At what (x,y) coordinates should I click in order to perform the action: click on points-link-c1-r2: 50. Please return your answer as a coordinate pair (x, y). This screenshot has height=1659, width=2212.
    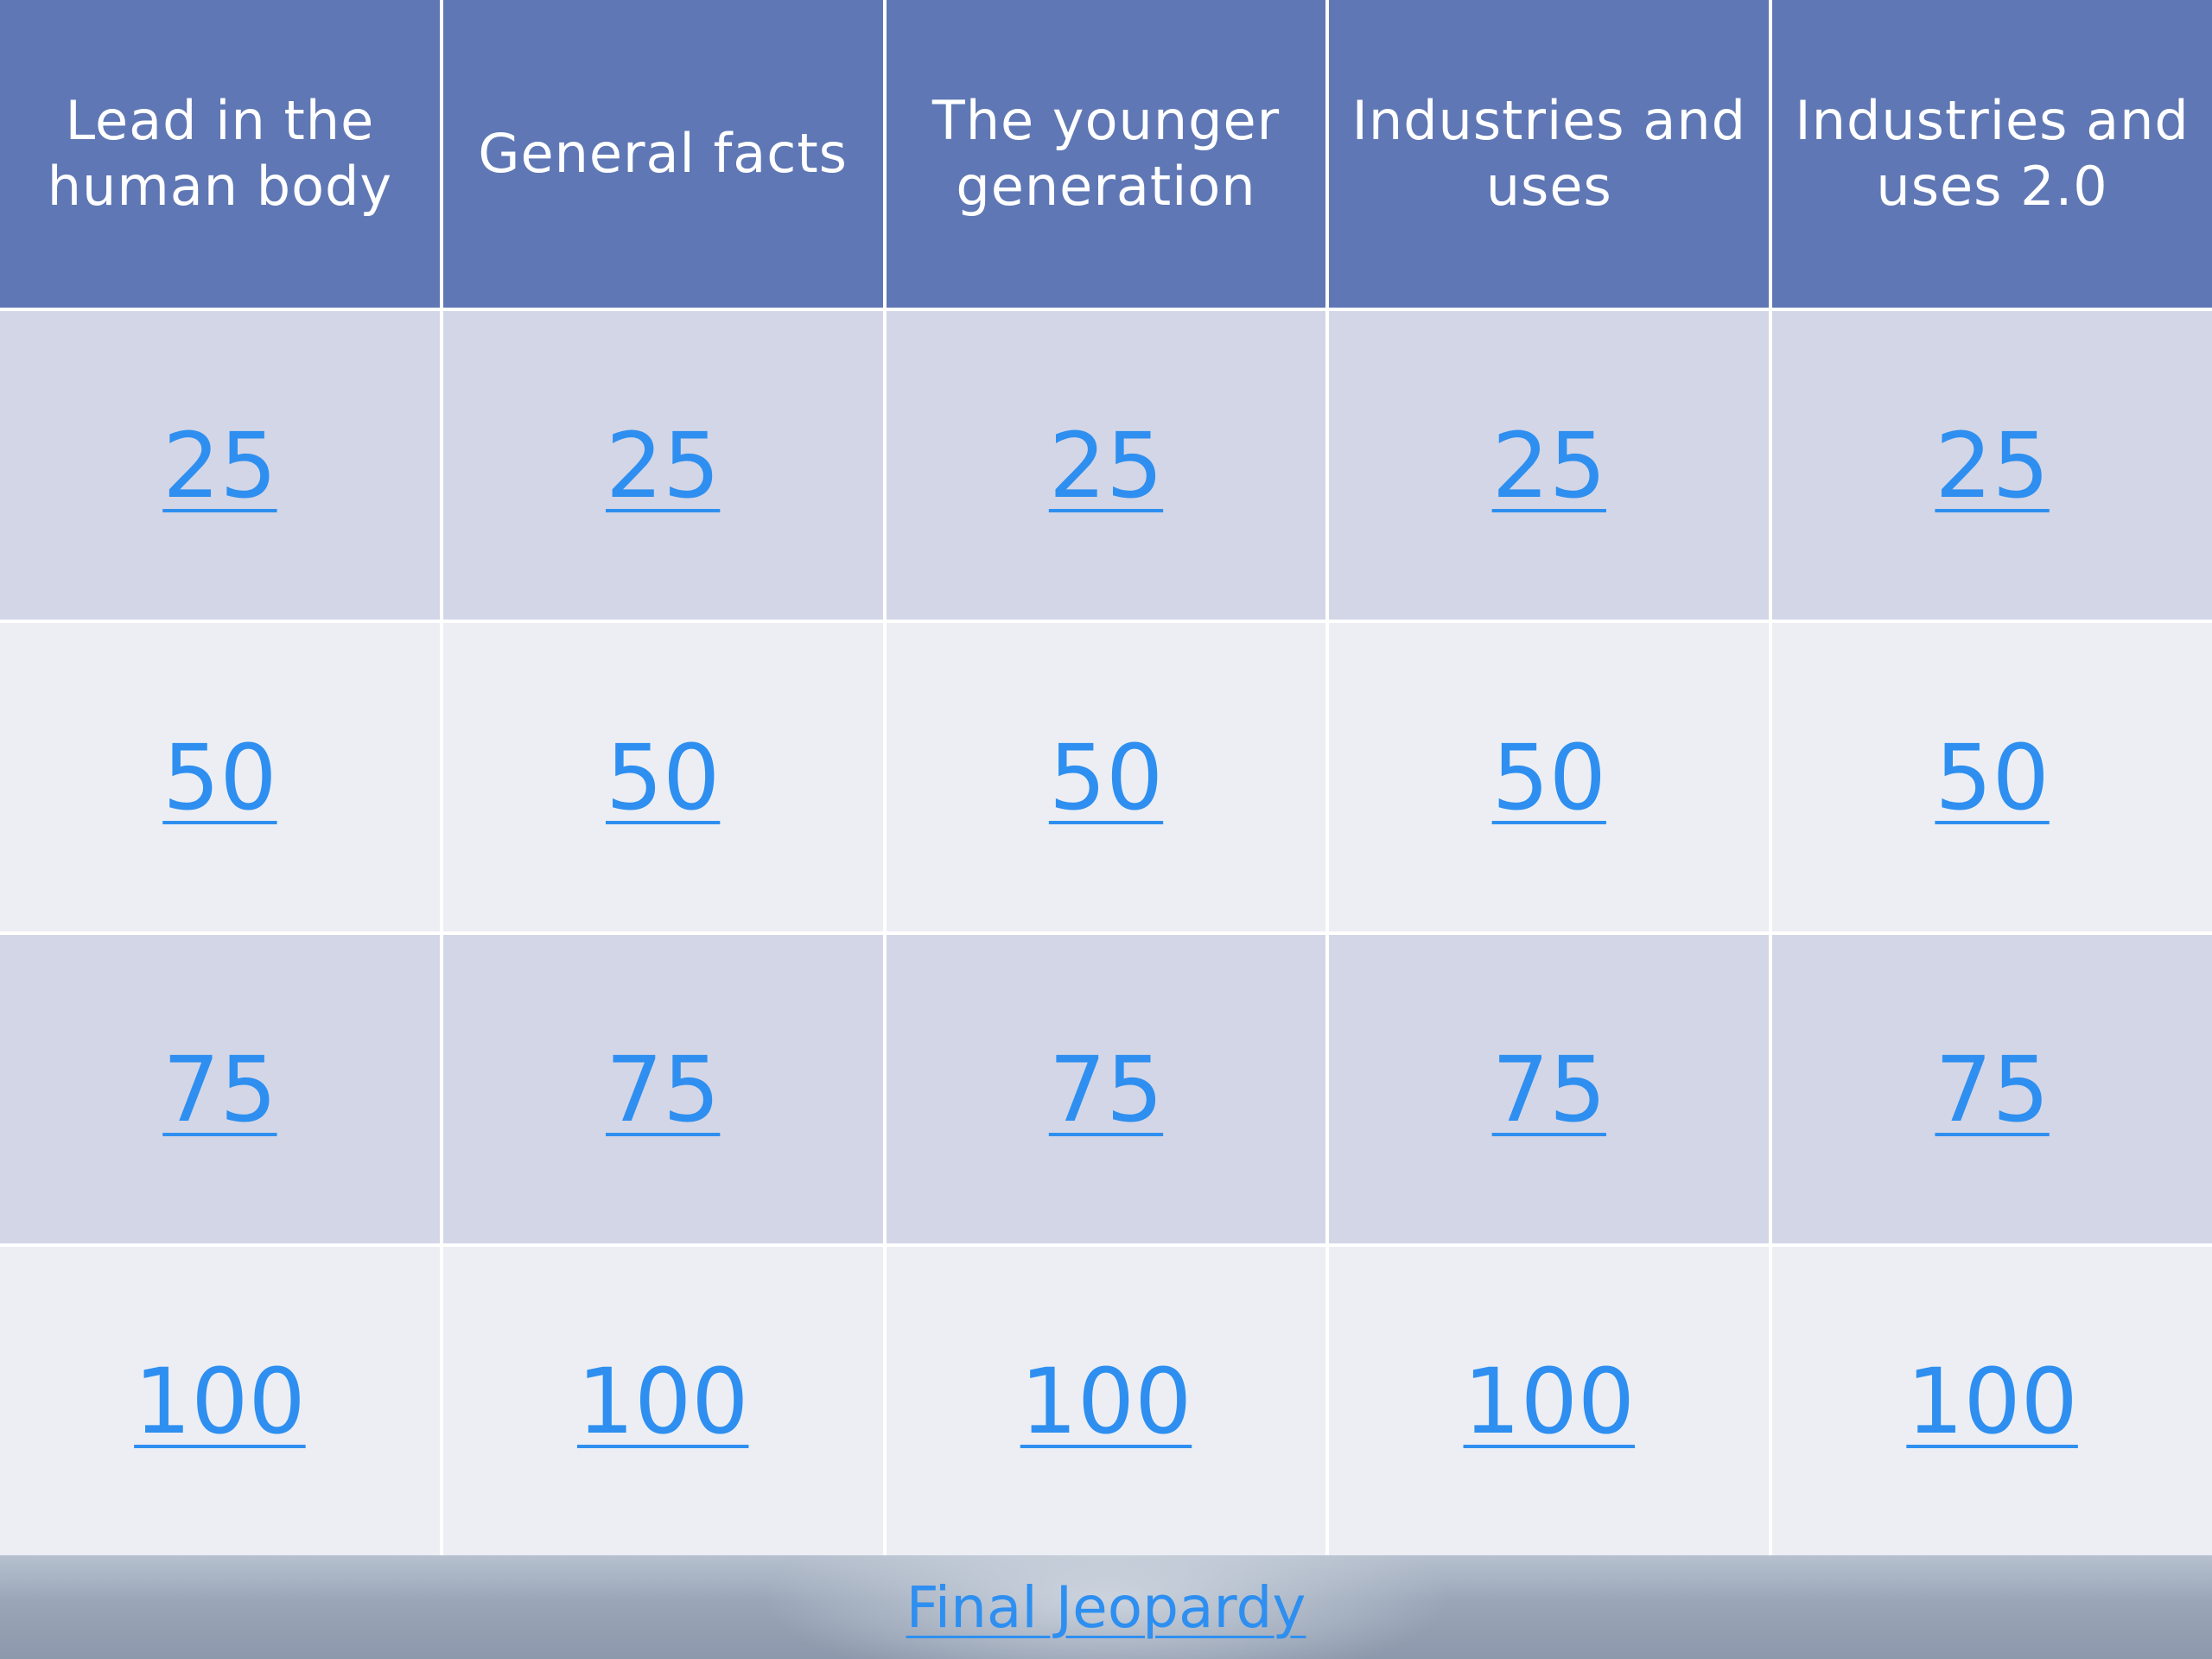
    Looking at the image, I should click on (219, 777).